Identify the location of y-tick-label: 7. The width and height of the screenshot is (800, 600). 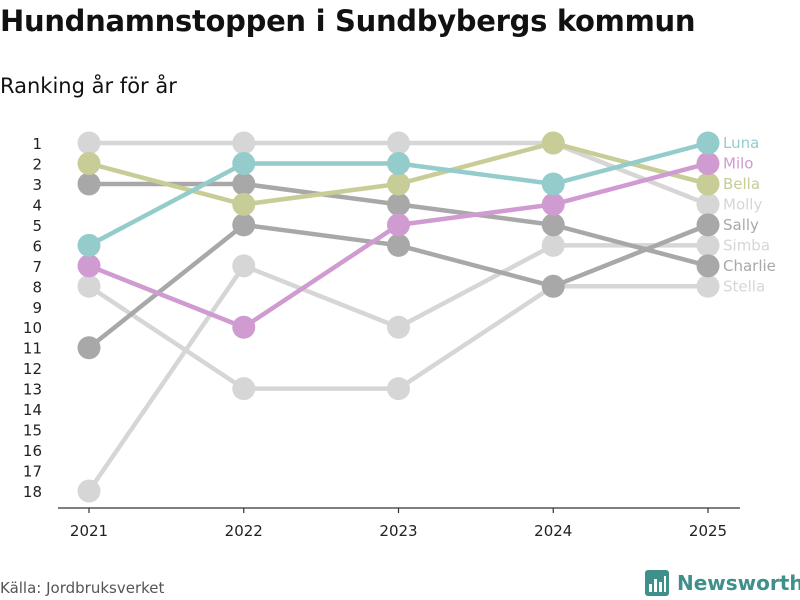
(37, 267).